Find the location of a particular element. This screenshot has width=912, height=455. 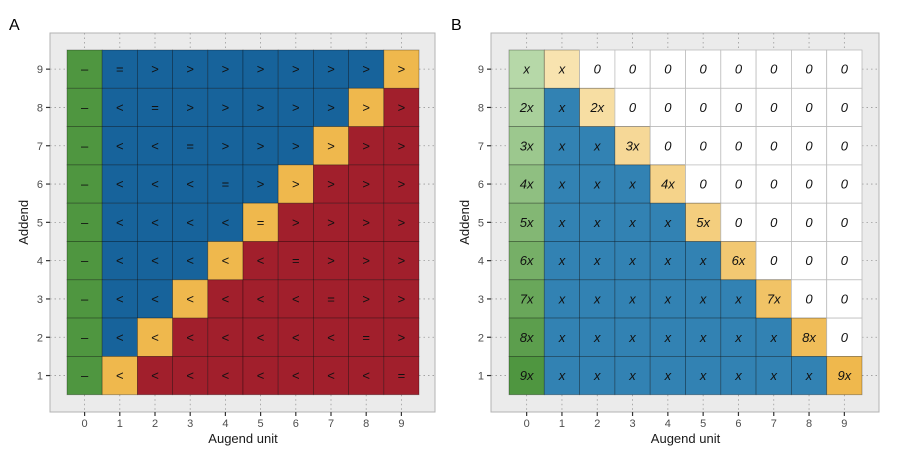

panel-b-tag: B is located at coordinates (456, 25).